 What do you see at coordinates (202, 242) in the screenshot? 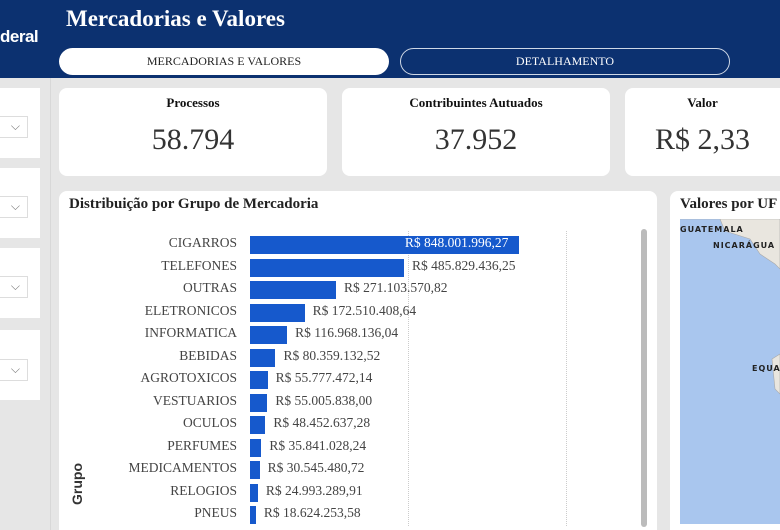
I see `category-label: CIGARROS` at bounding box center [202, 242].